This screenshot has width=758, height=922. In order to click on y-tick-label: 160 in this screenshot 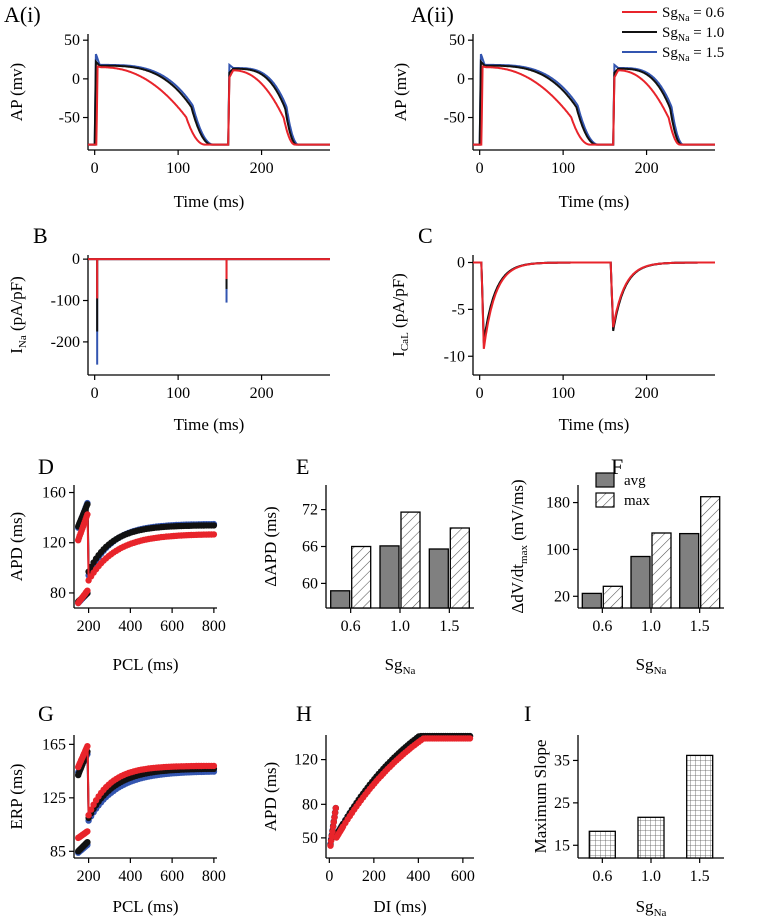, I will do `click(54, 493)`.